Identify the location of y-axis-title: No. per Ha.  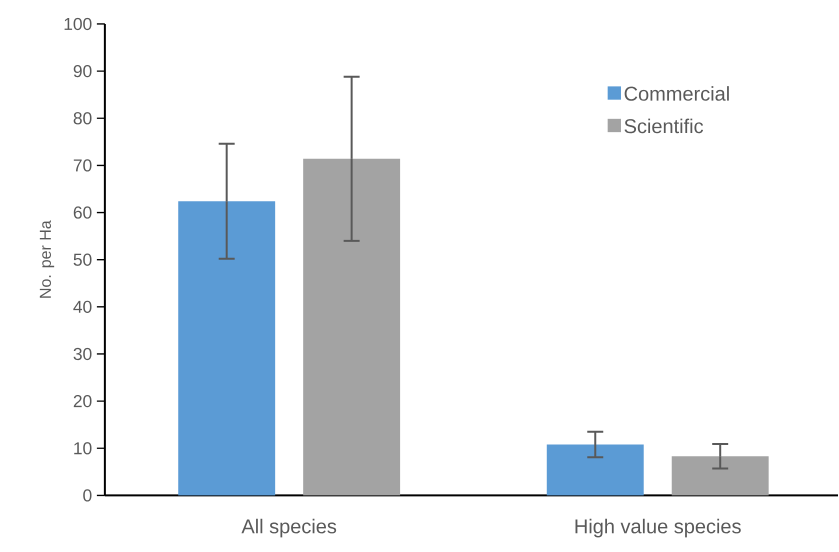
(47, 259).